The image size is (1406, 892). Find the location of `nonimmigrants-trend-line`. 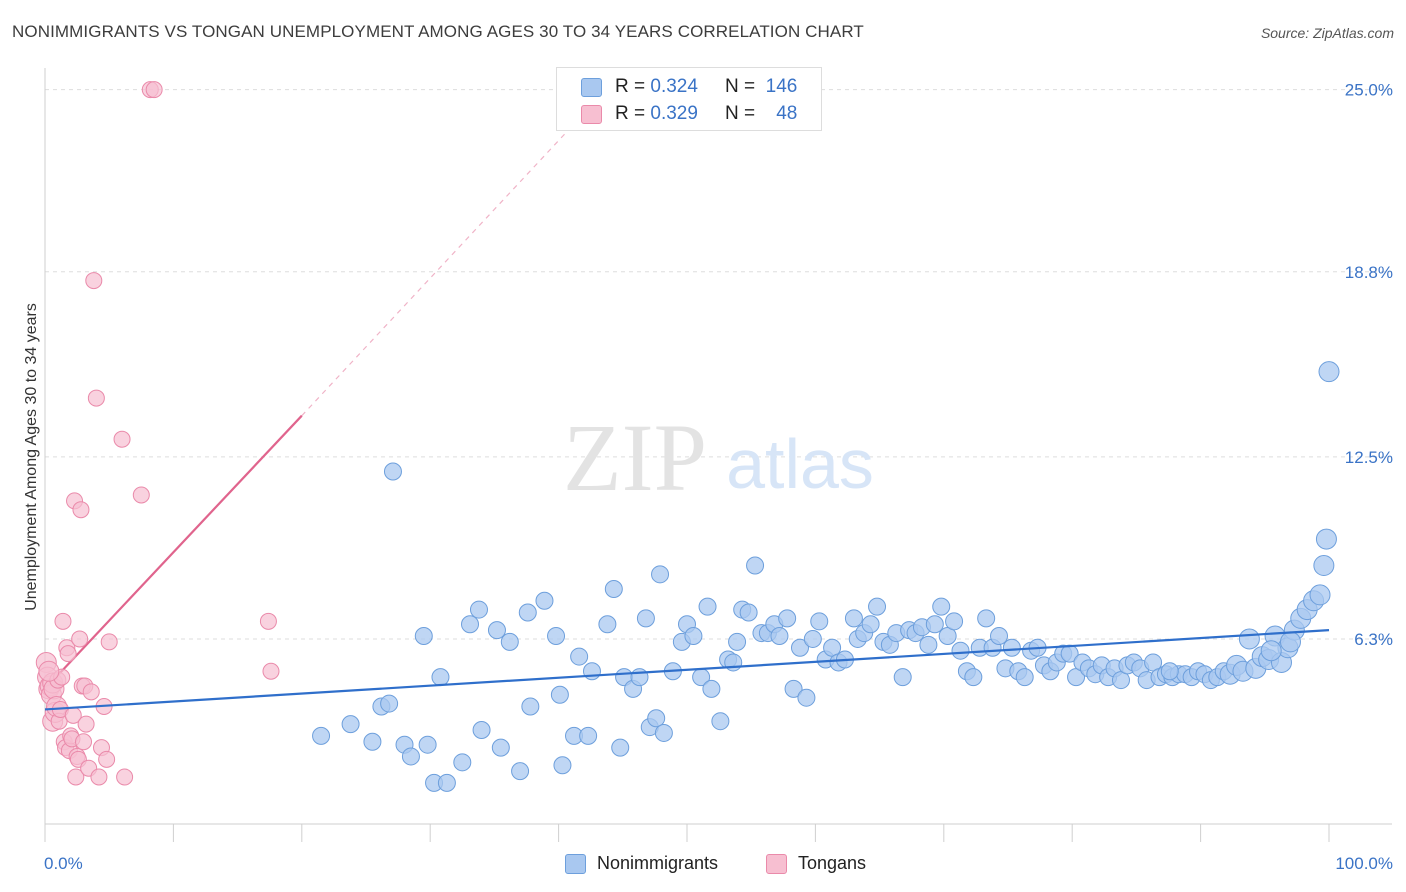

nonimmigrants-trend-line is located at coordinates (687, 670).